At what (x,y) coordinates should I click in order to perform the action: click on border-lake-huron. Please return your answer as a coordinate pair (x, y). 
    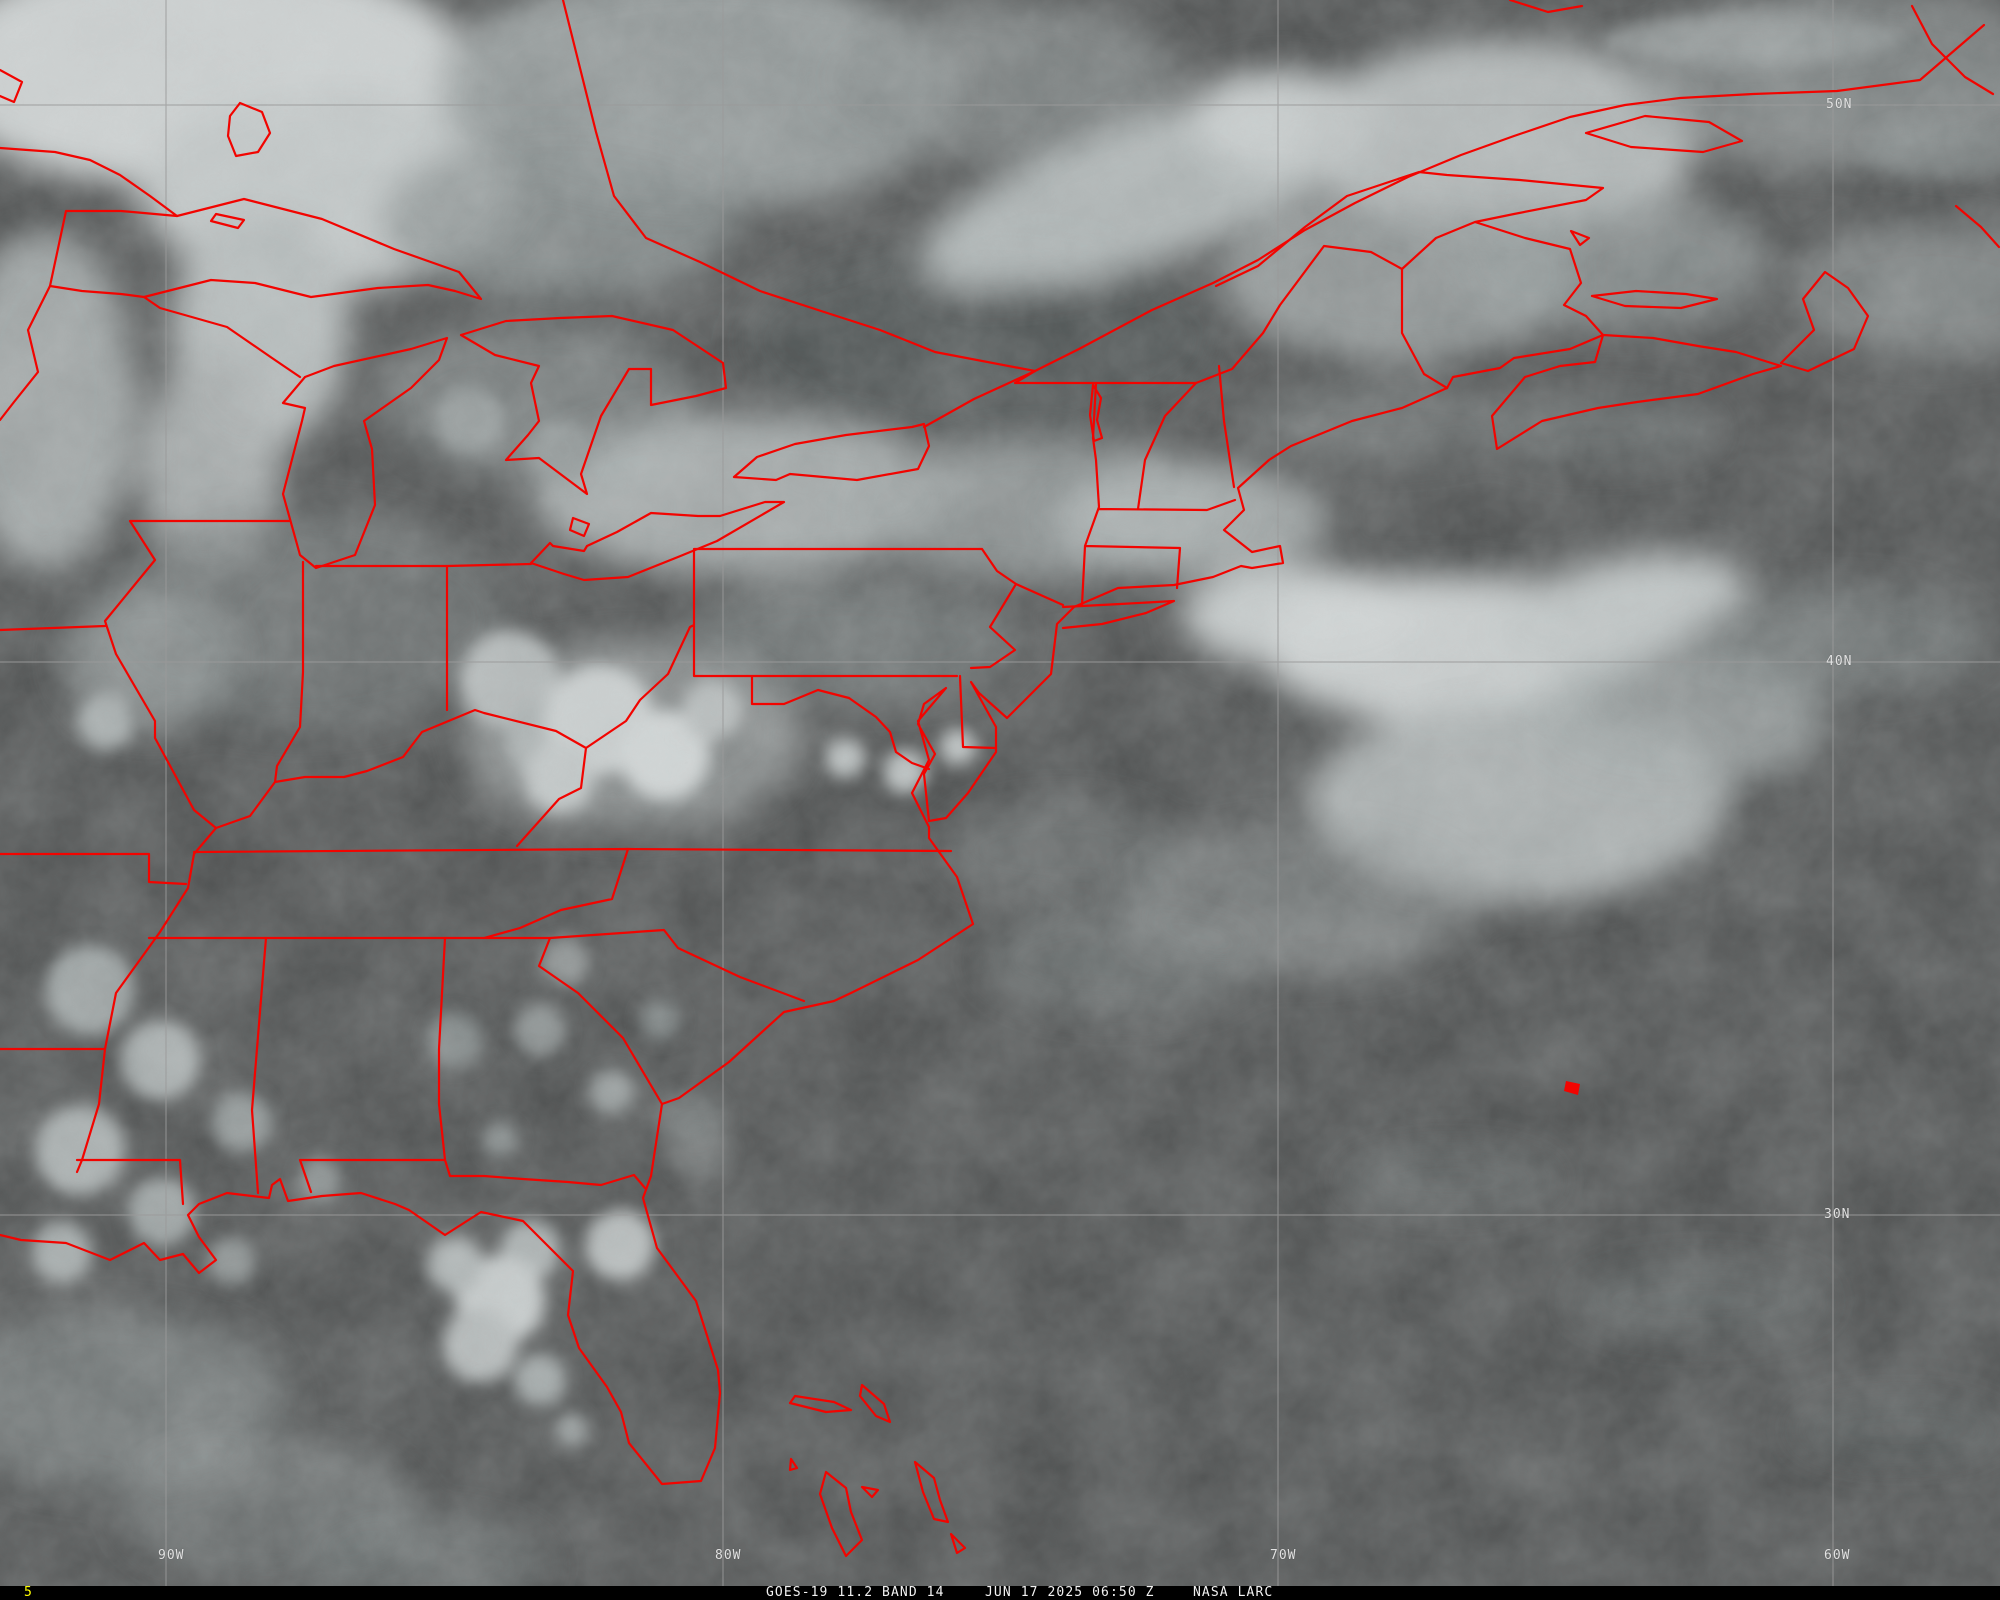
    Looking at the image, I should click on (593, 405).